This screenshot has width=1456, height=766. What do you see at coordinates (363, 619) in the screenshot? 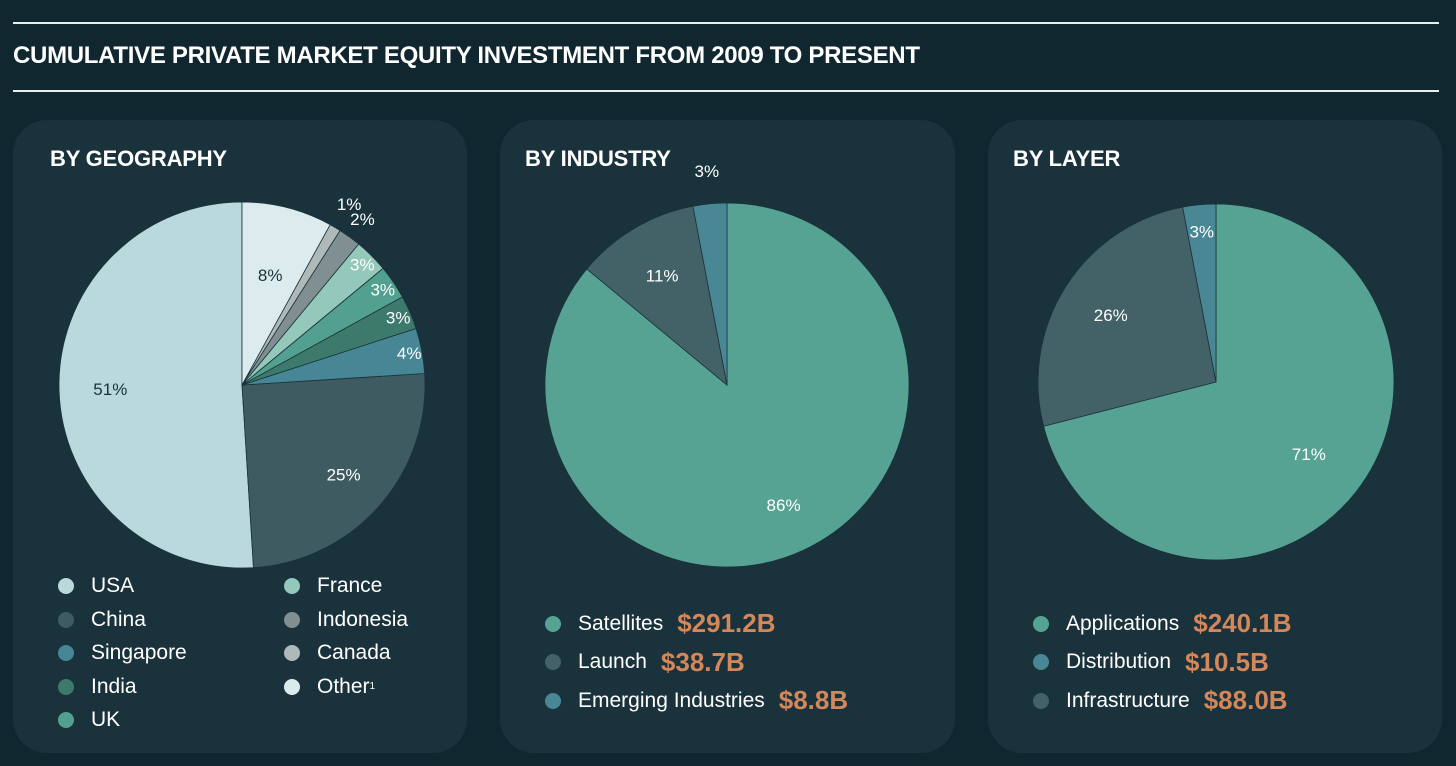
I see `legend-label: Indonesia` at bounding box center [363, 619].